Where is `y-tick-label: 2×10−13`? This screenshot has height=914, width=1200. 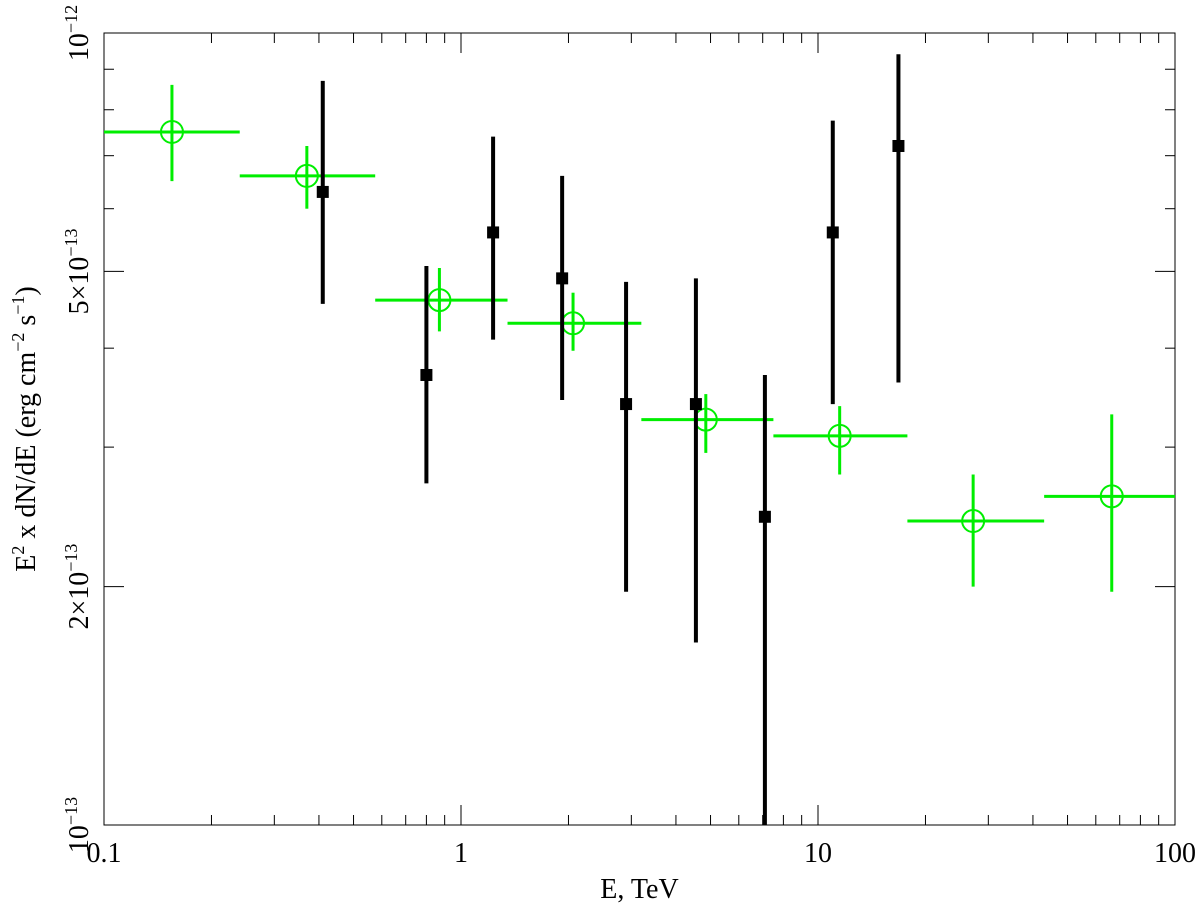
y-tick-label: 2×10−13 is located at coordinates (78, 587).